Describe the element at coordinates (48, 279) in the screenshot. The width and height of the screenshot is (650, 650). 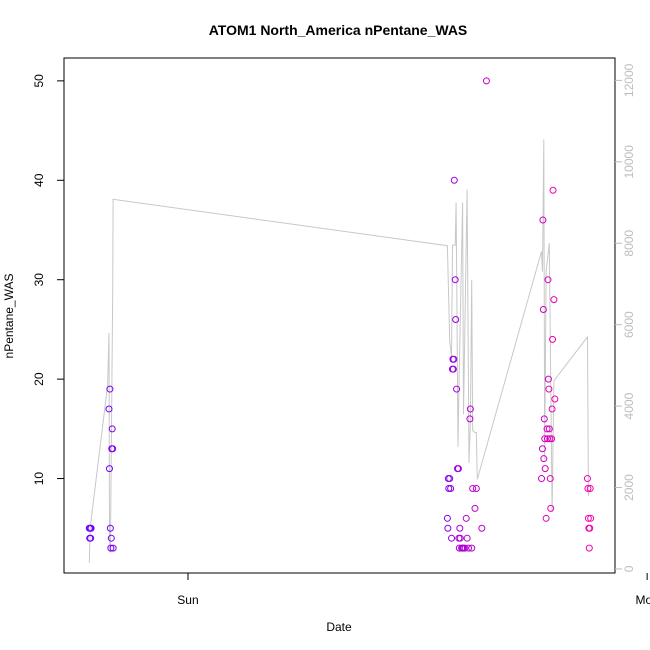
I see `y-axis-left: 10 20 30 40 50` at that location.